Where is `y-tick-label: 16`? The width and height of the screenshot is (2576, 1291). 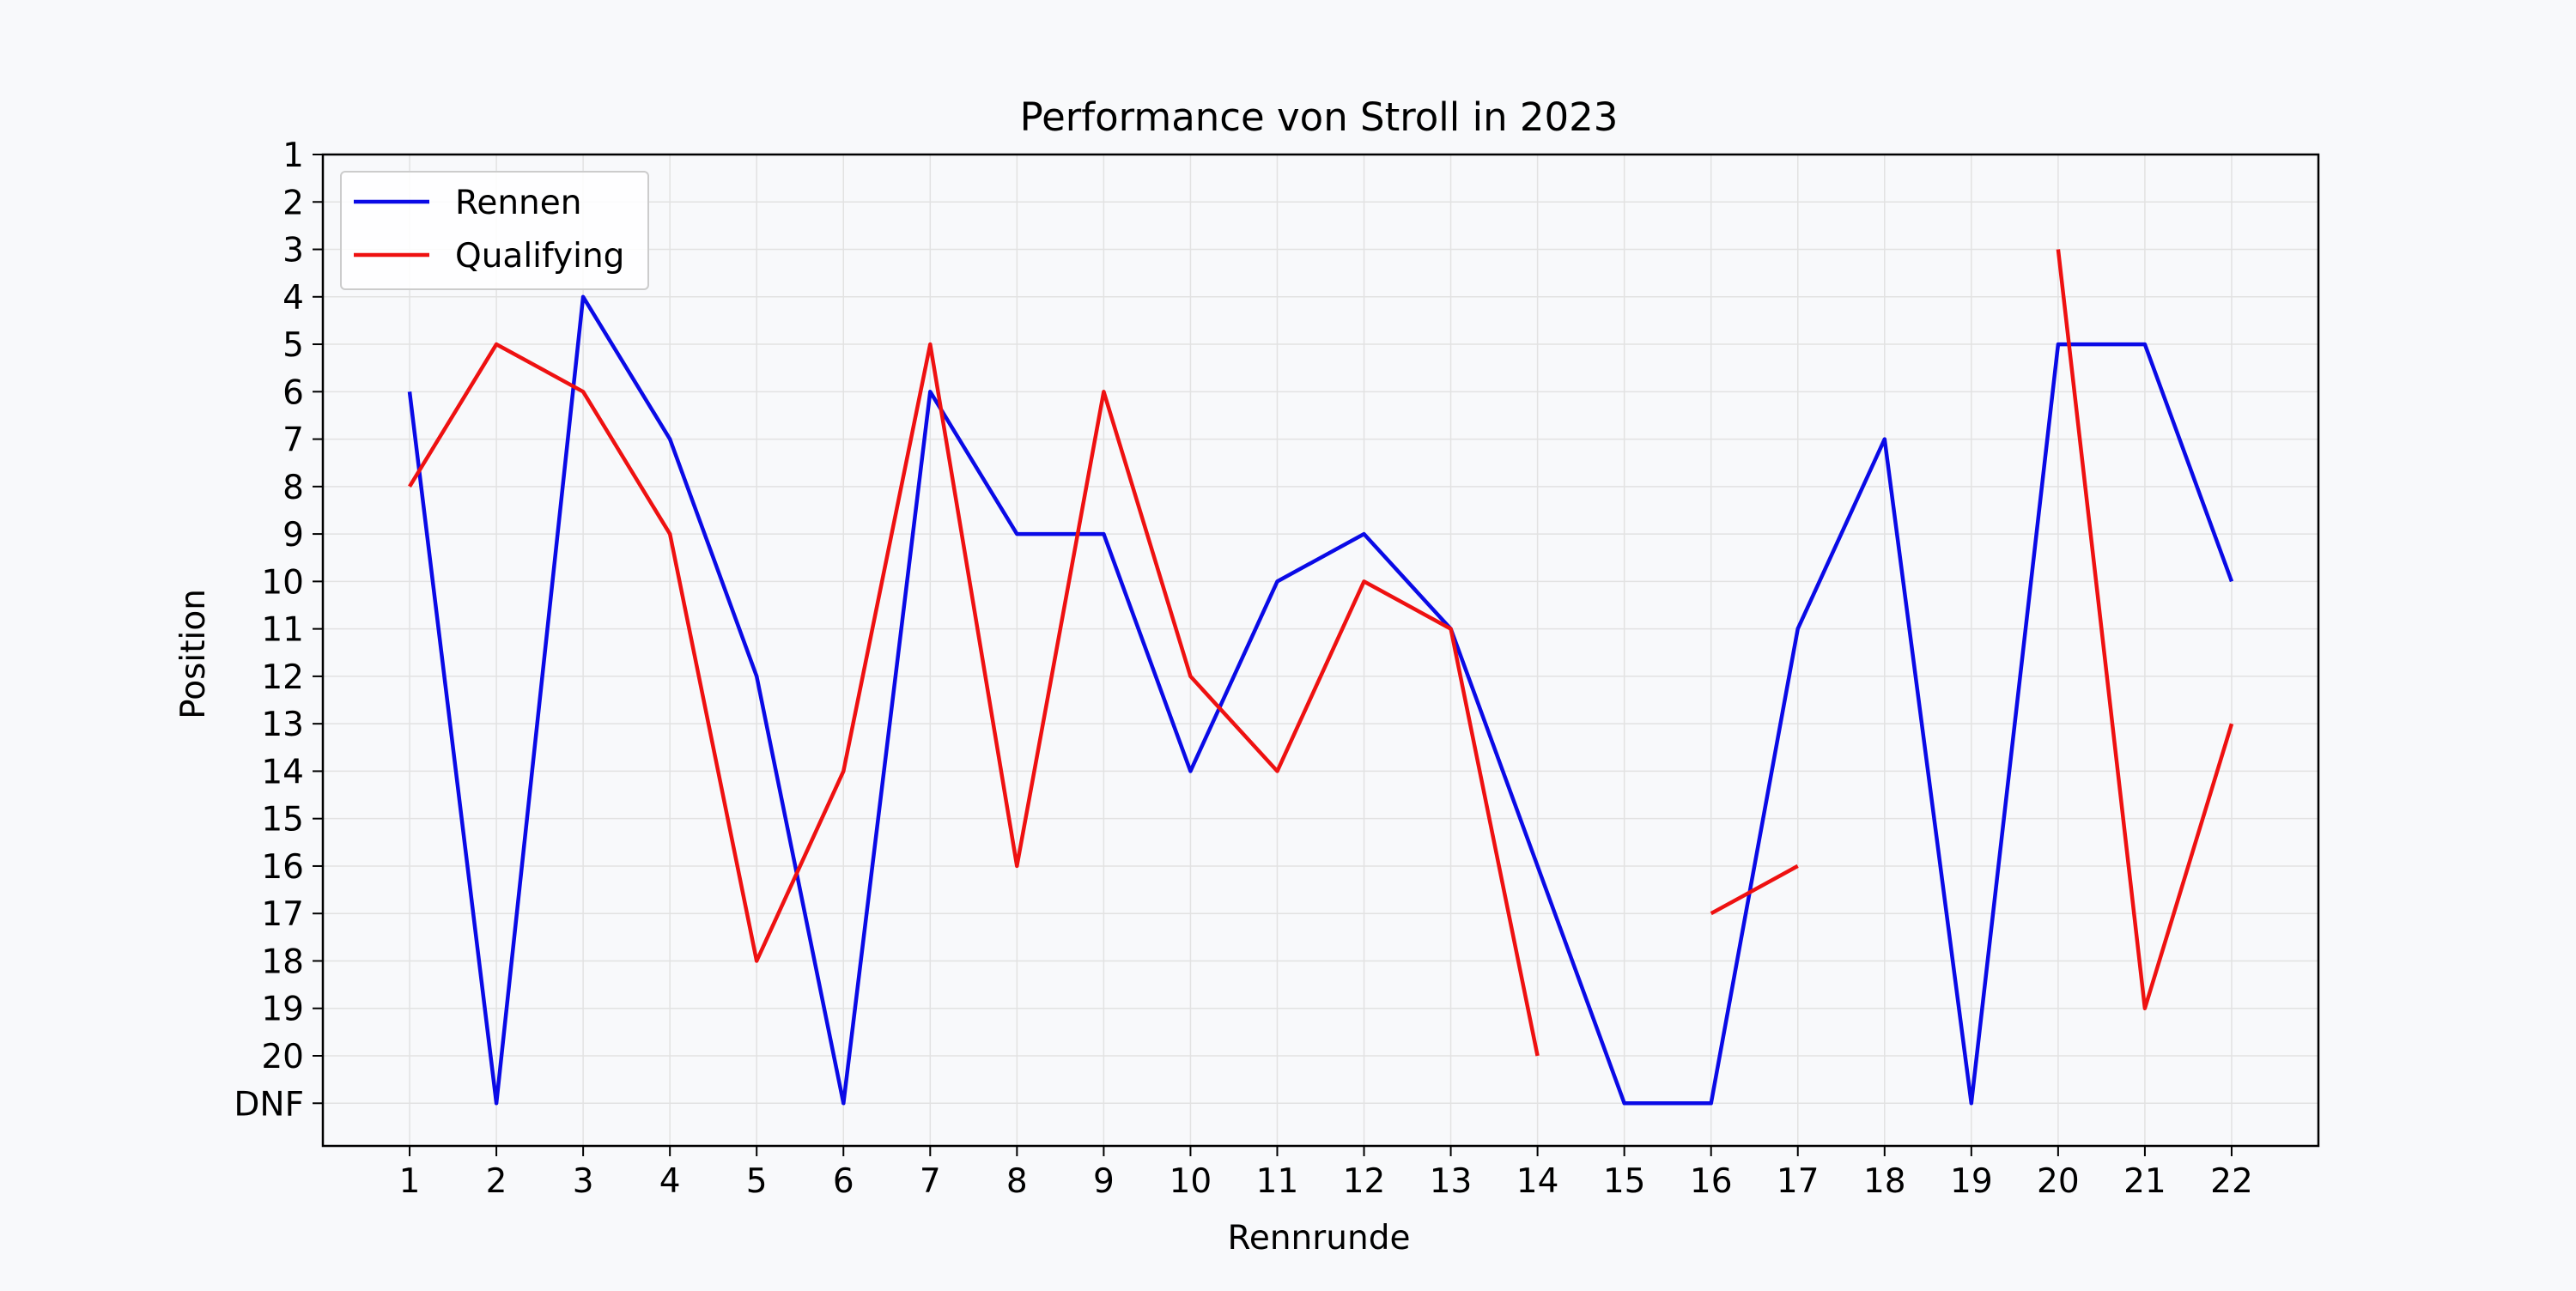 y-tick-label: 16 is located at coordinates (282, 868).